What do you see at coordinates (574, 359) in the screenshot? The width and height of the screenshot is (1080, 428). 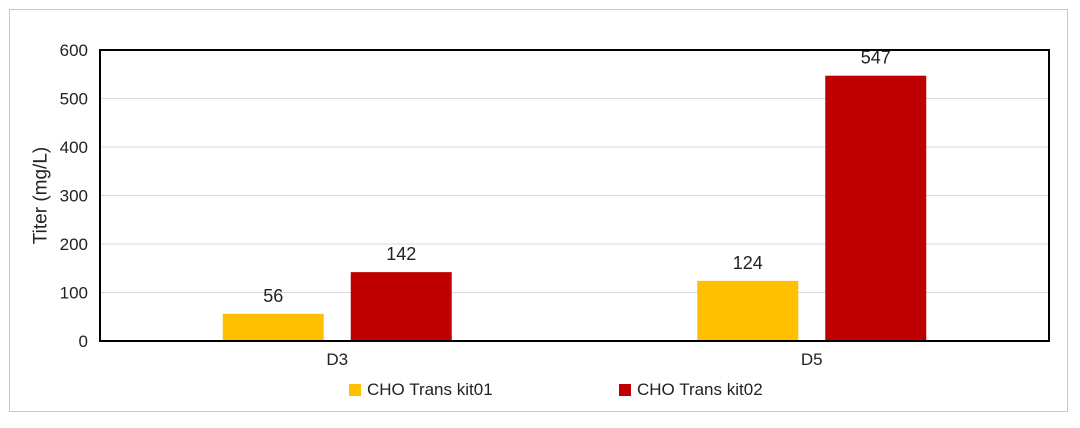 I see `x-axis-ticks: D3 D5` at bounding box center [574, 359].